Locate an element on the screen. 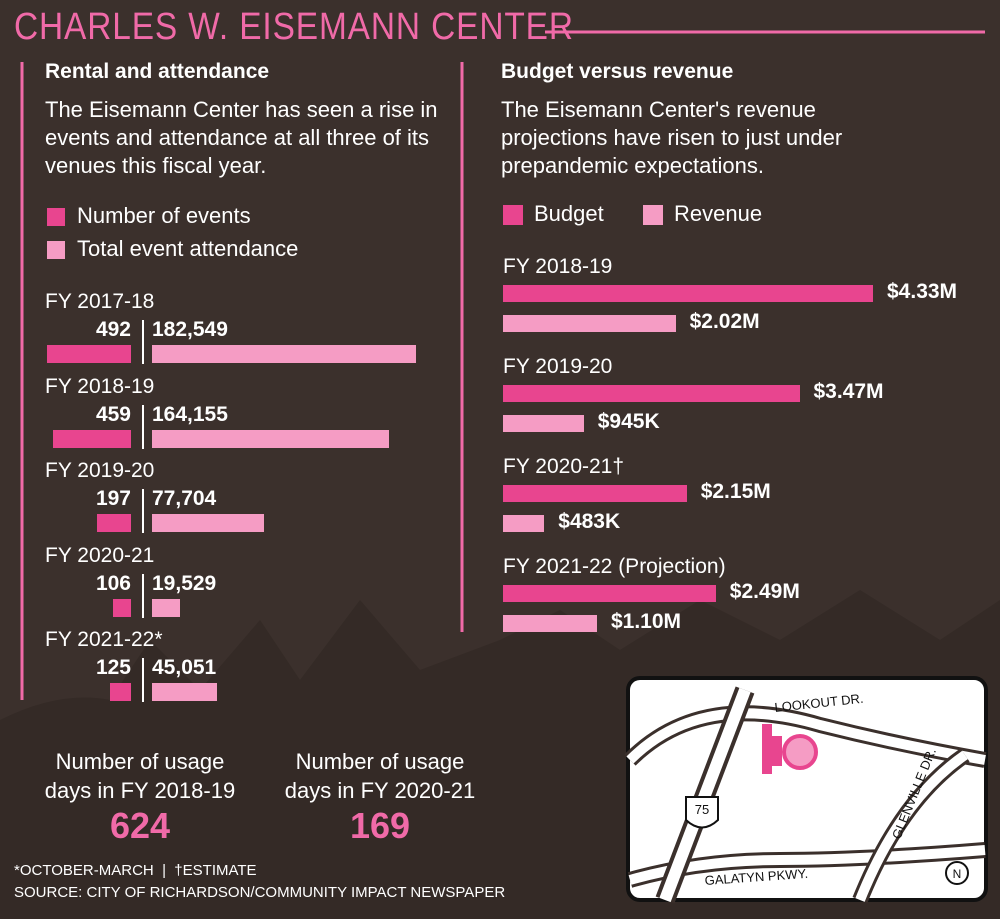 The height and width of the screenshot is (919, 1000). value-label: 106 is located at coordinates (113, 583).